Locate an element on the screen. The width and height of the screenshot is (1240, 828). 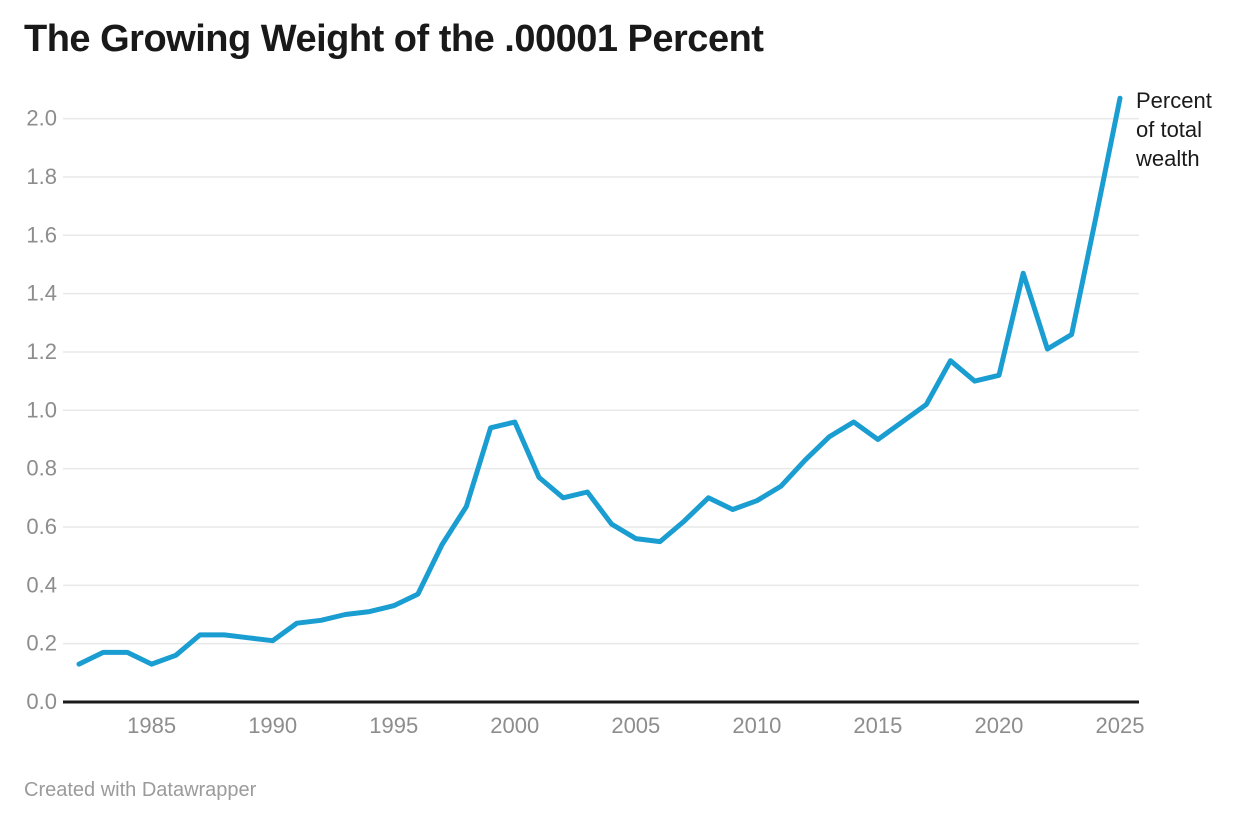
y-tick-label: 0.8 is located at coordinates (41, 468).